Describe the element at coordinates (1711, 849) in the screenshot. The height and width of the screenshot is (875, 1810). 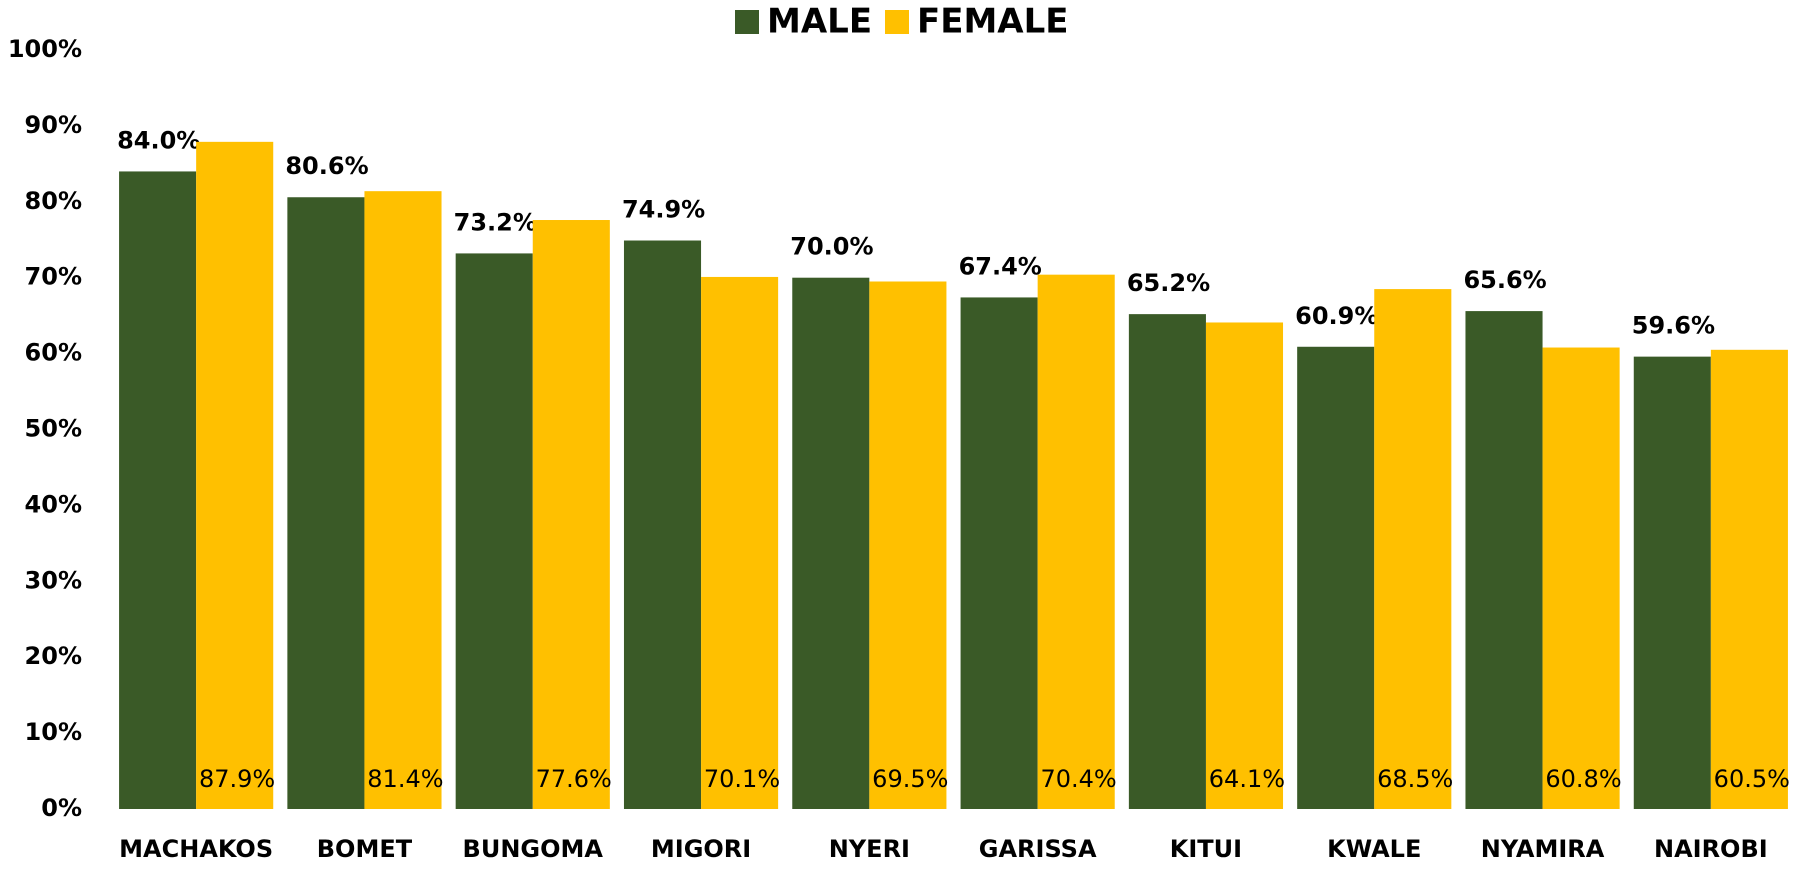
I see `x-tick-label: NAIROBI` at that location.